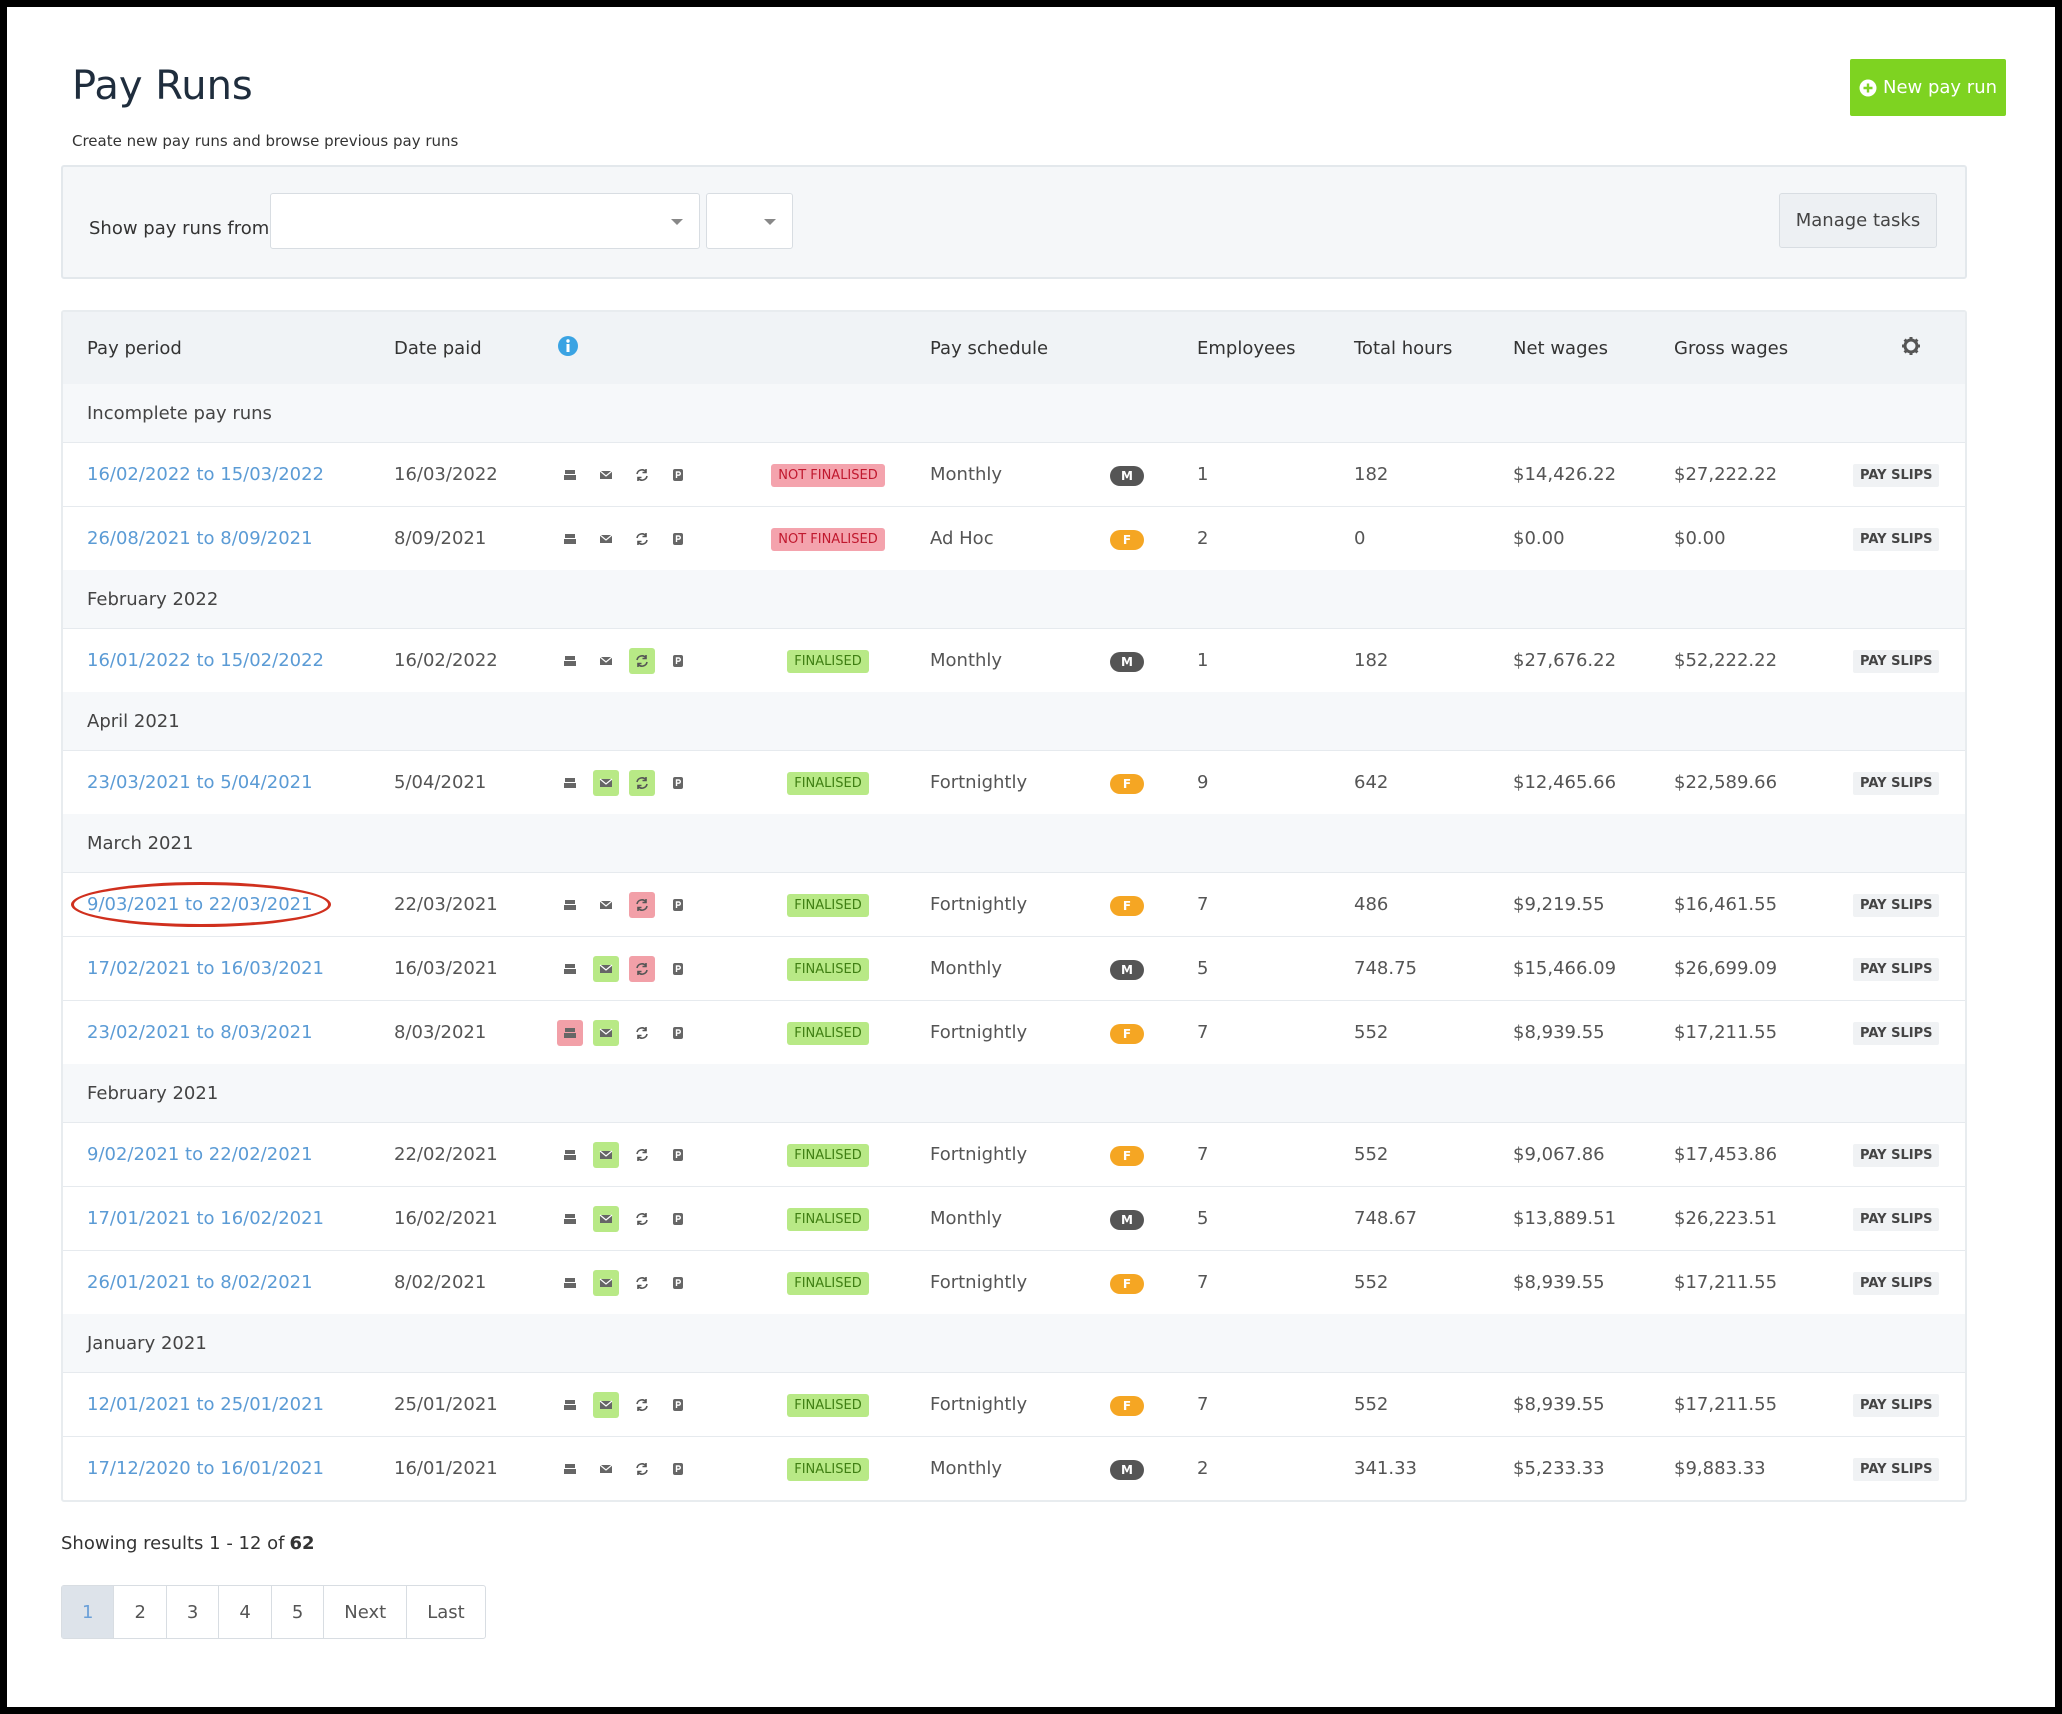 Image resolution: width=2062 pixels, height=1714 pixels. Describe the element at coordinates (206, 474) in the screenshot. I see `pay-period-link: 16/02/2022 to 15/03/2022` at that location.